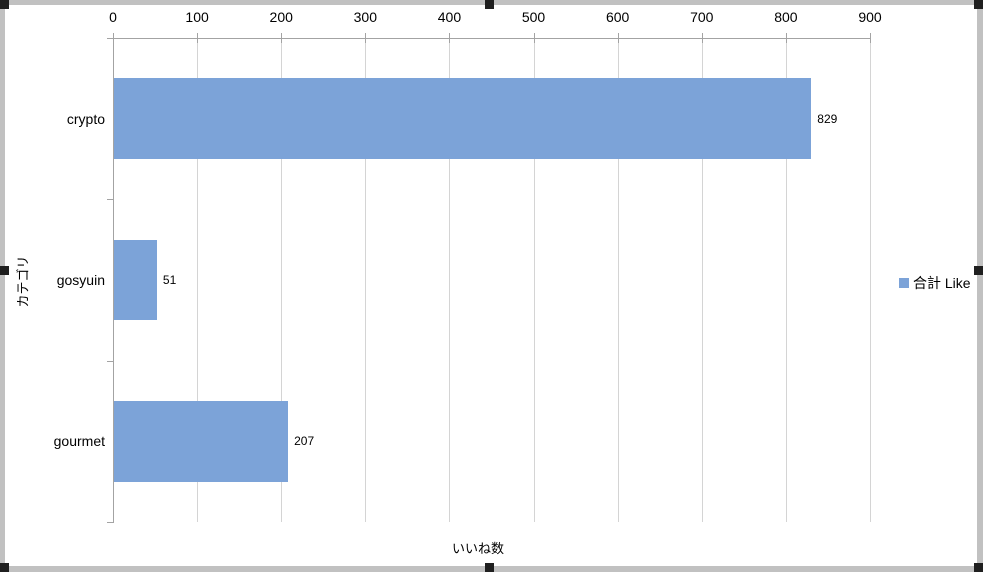 The height and width of the screenshot is (572, 983). What do you see at coordinates (281, 17) in the screenshot?
I see `axis-tick-label: 200` at bounding box center [281, 17].